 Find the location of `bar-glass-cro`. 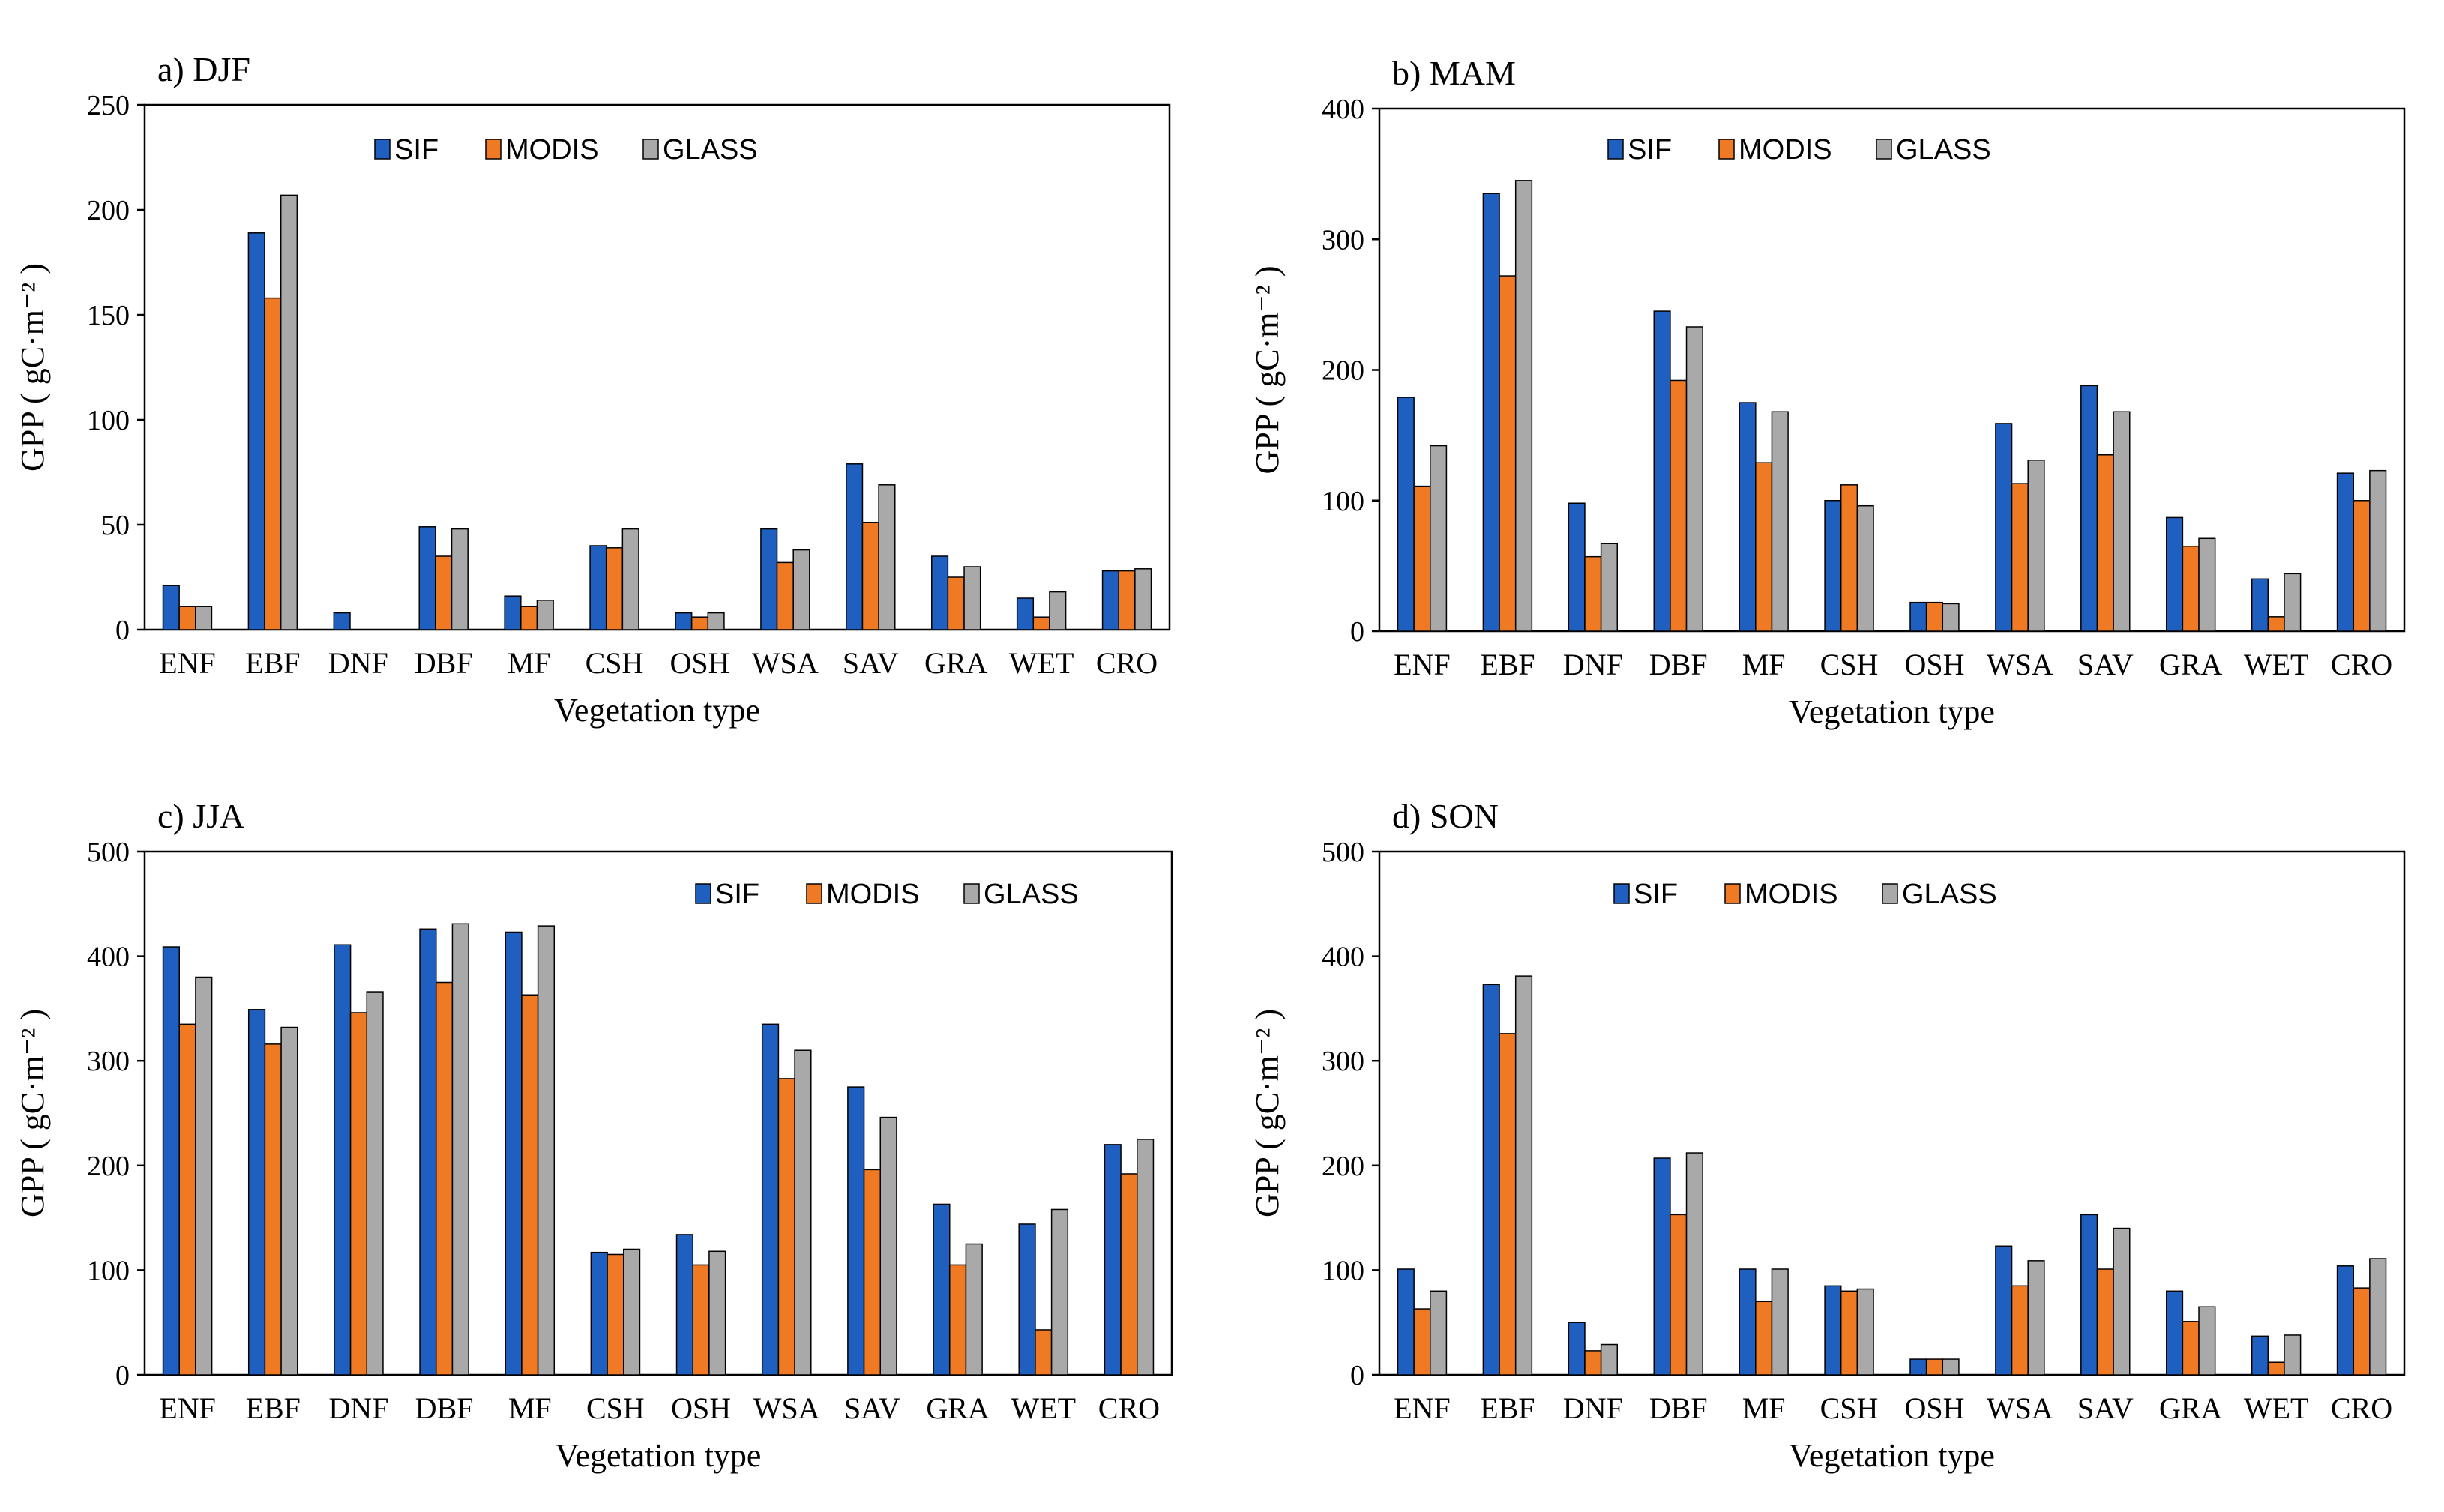

bar-glass-cro is located at coordinates (1143, 599).